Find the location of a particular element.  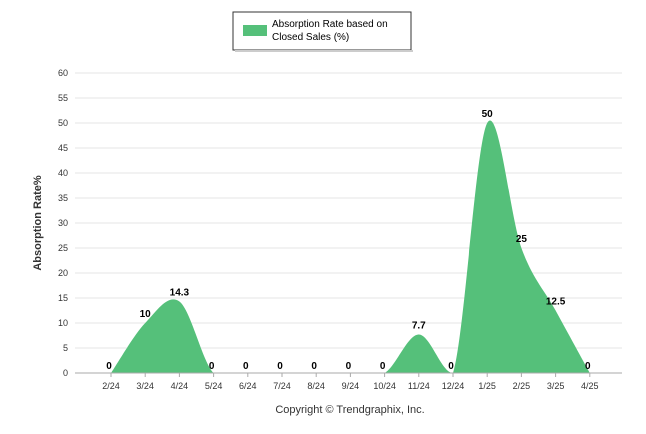

data-label-10/24: 0 is located at coordinates (383, 366).